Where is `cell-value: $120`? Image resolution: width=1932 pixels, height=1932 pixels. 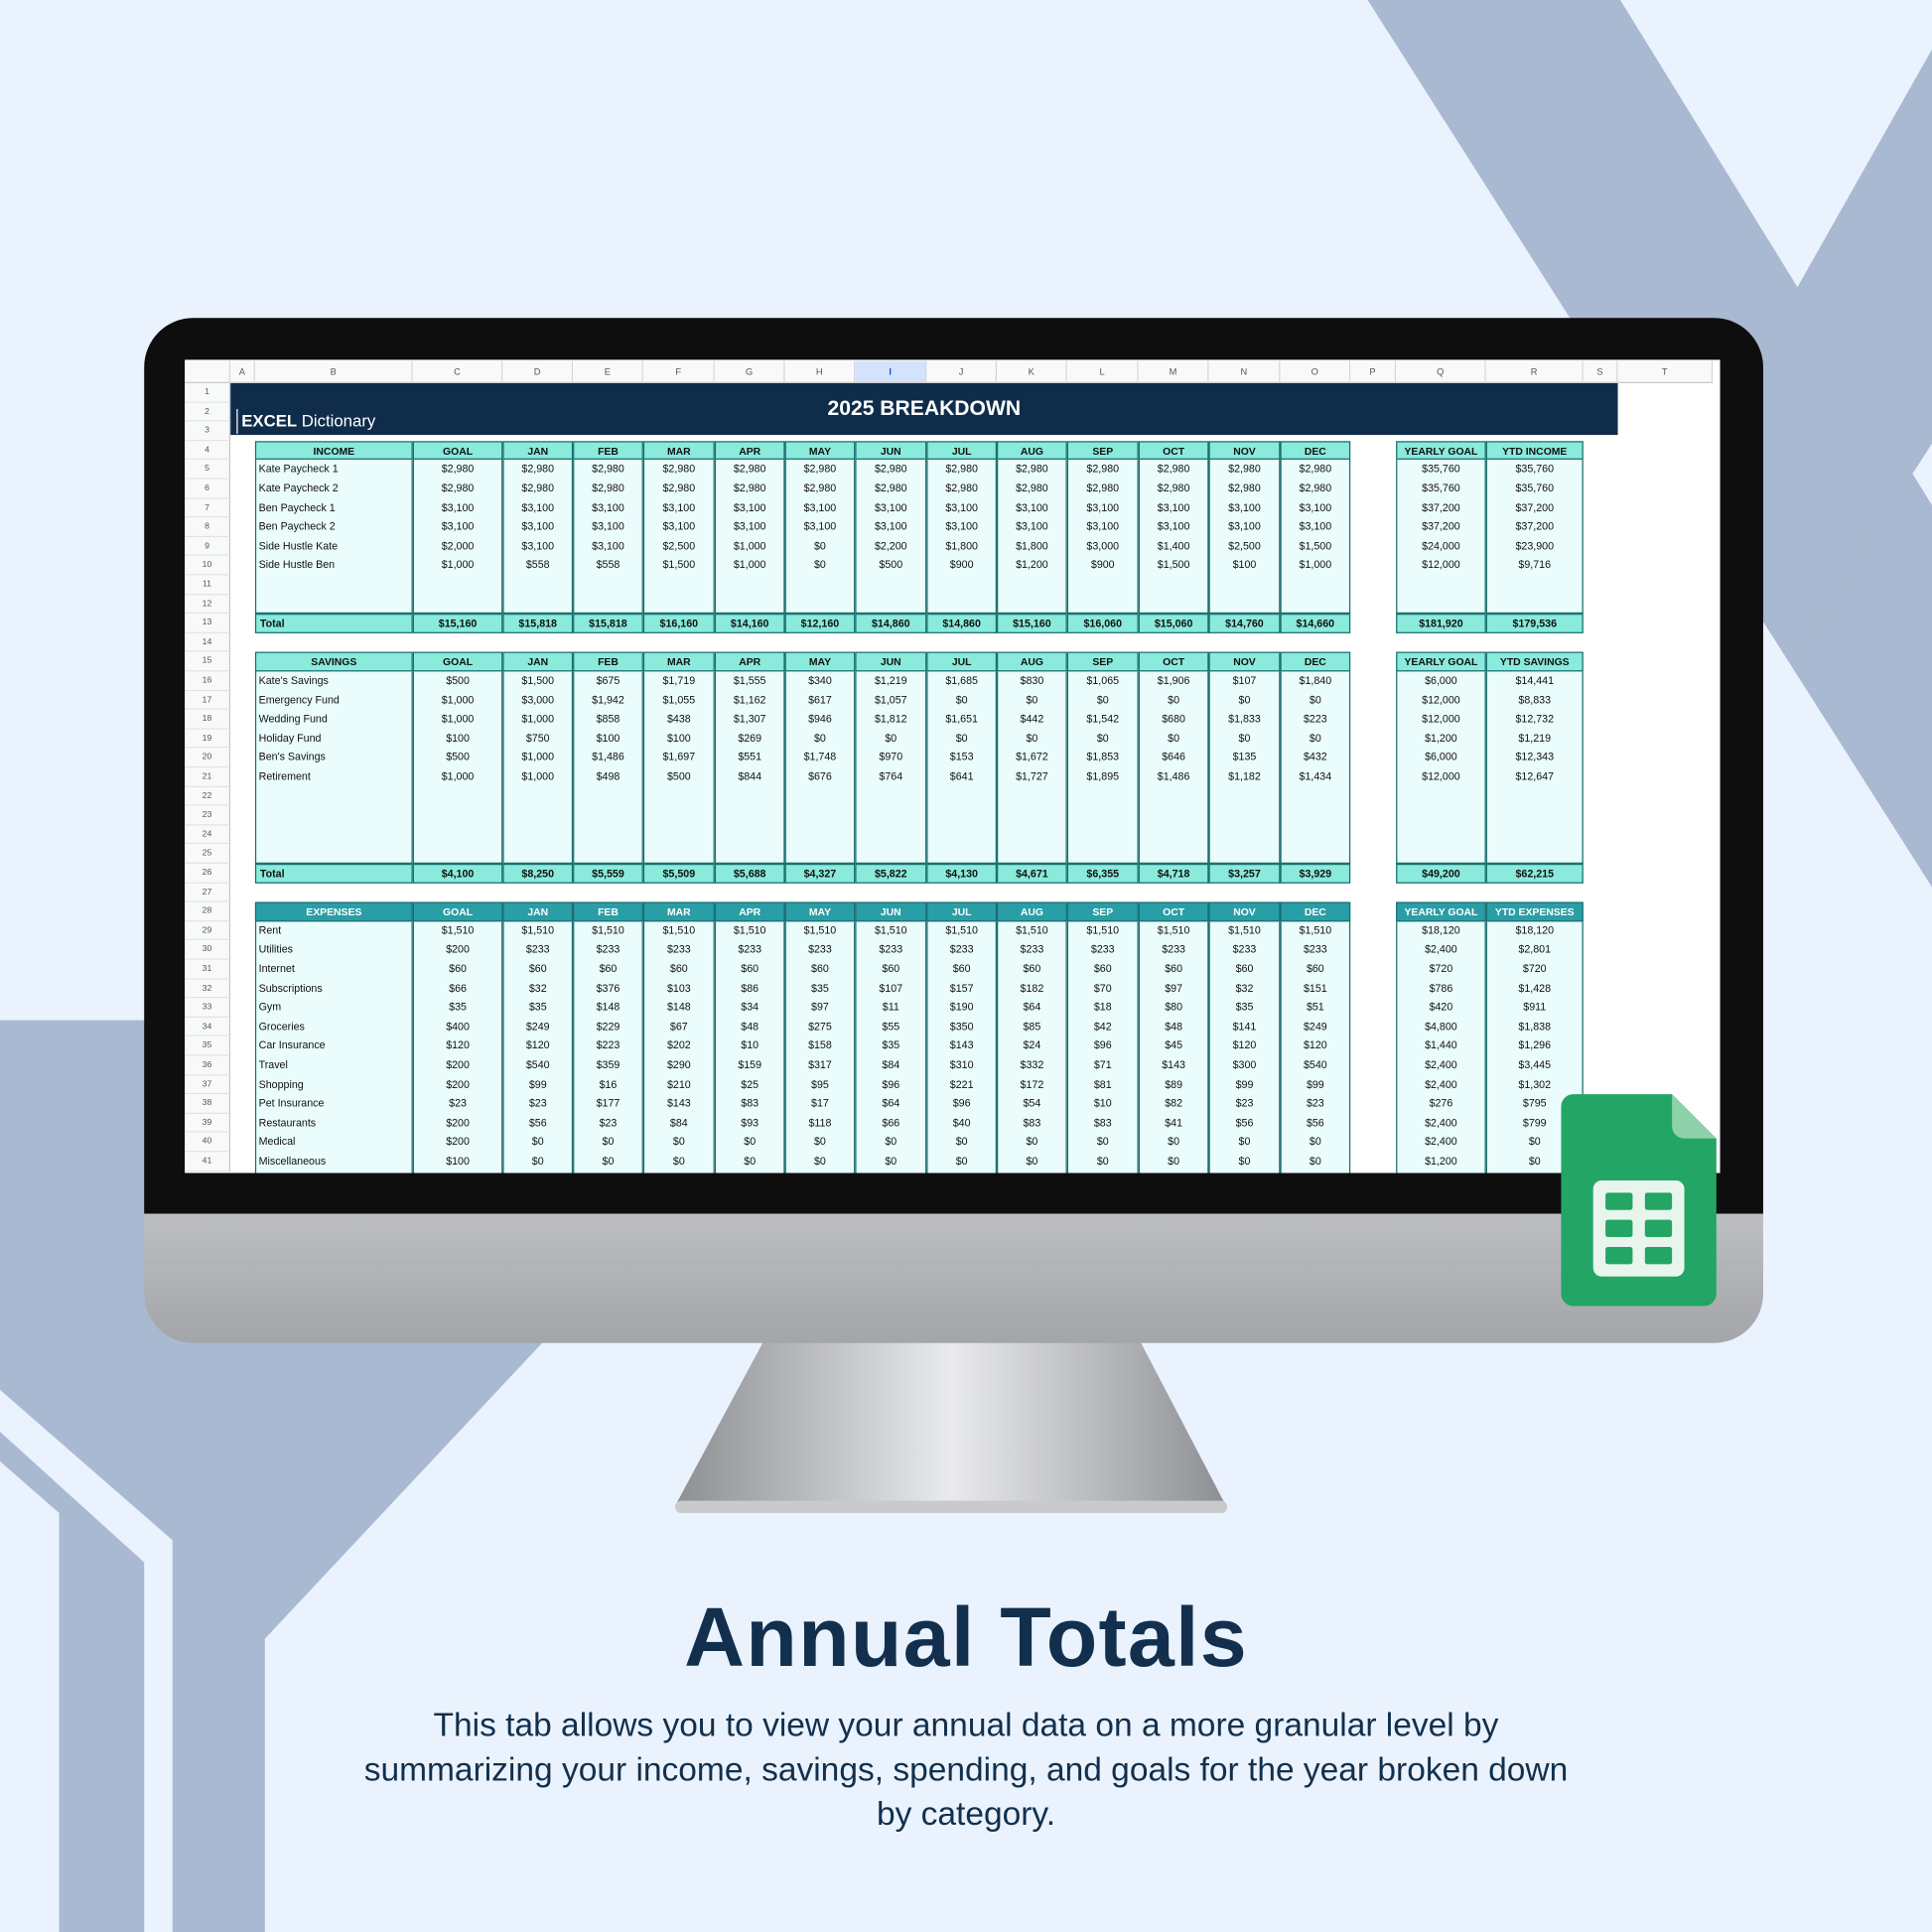
cell-value: $120 is located at coordinates (1315, 1045).